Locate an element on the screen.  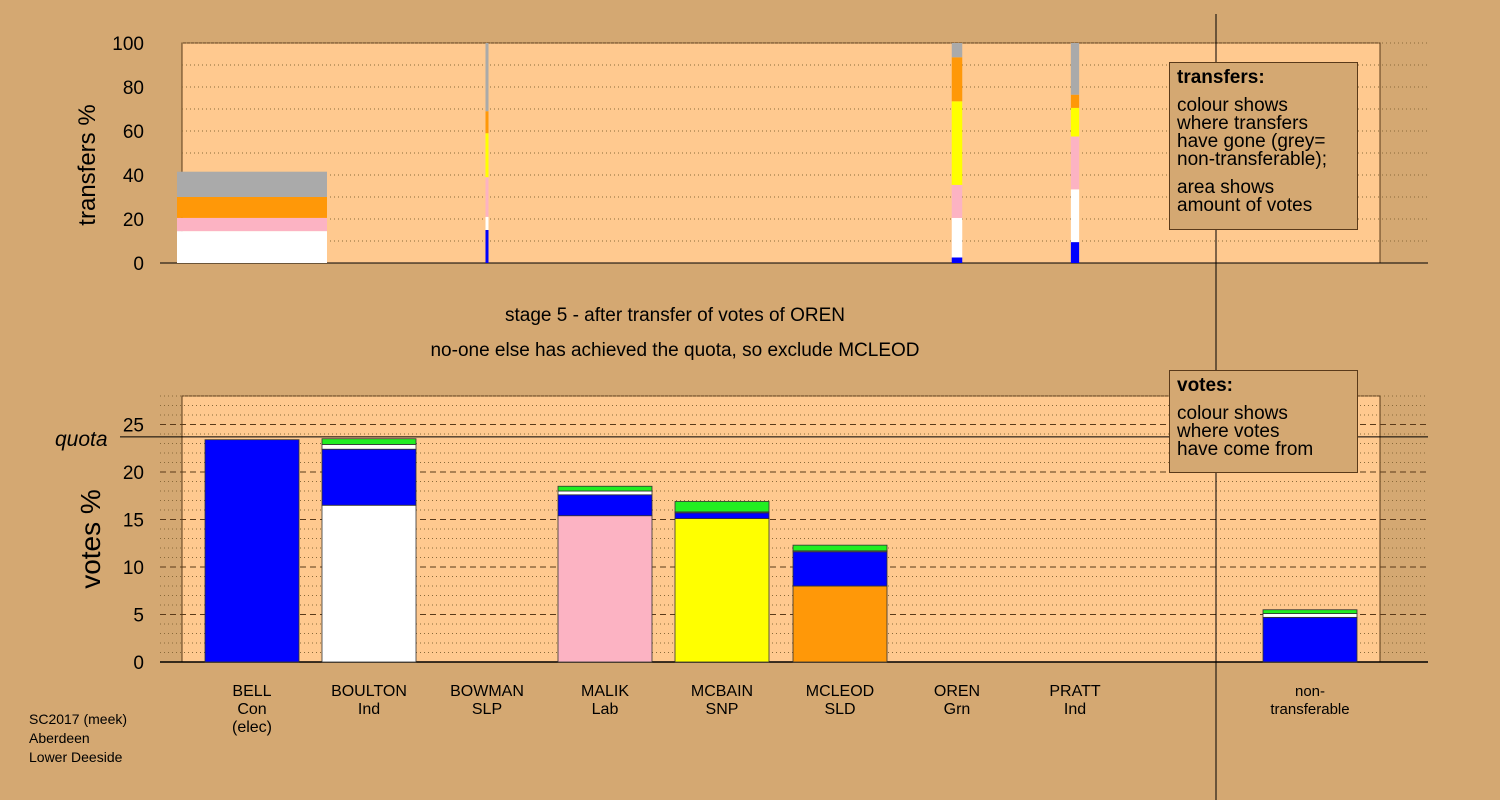
candidate-party-label: Grn is located at coordinates (957, 709).